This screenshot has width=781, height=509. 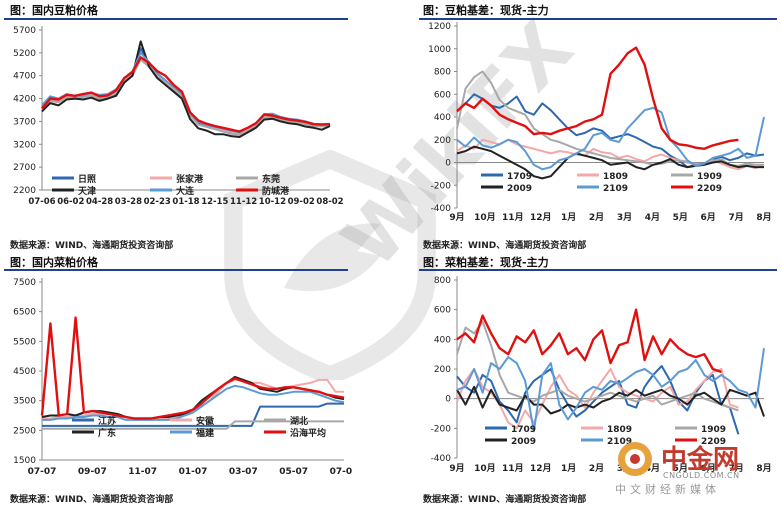 I want to click on y-tick-label: 5200, so click(x=24, y=54).